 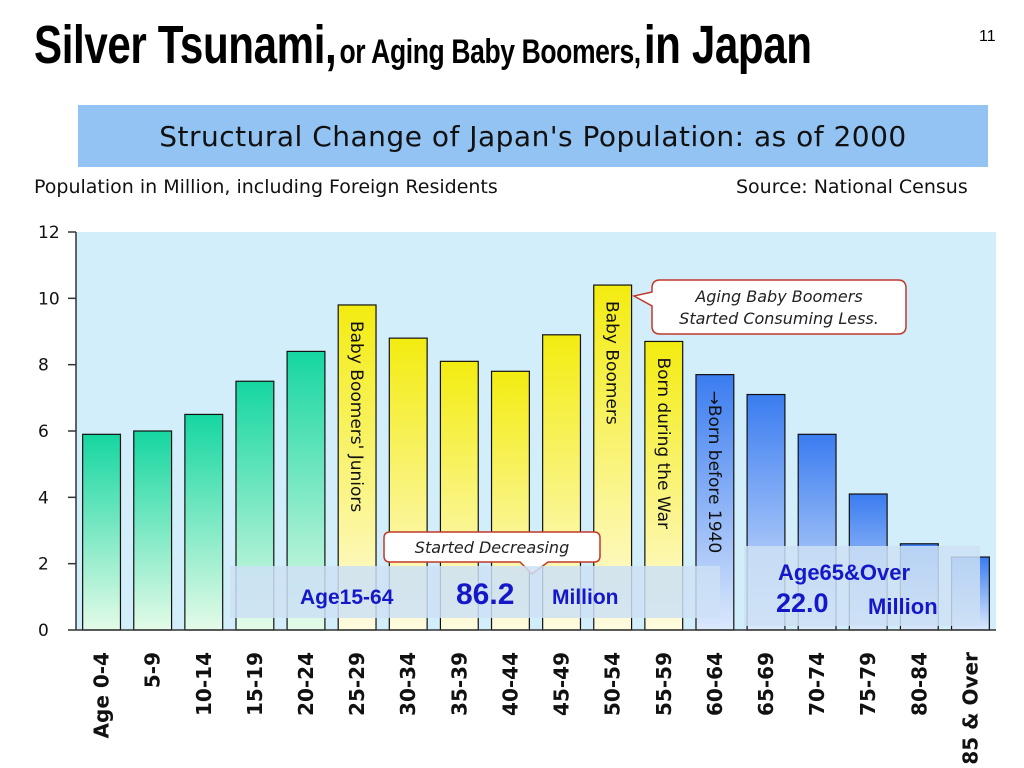 What do you see at coordinates (357, 684) in the screenshot?
I see `x-tick-label: 25-29` at bounding box center [357, 684].